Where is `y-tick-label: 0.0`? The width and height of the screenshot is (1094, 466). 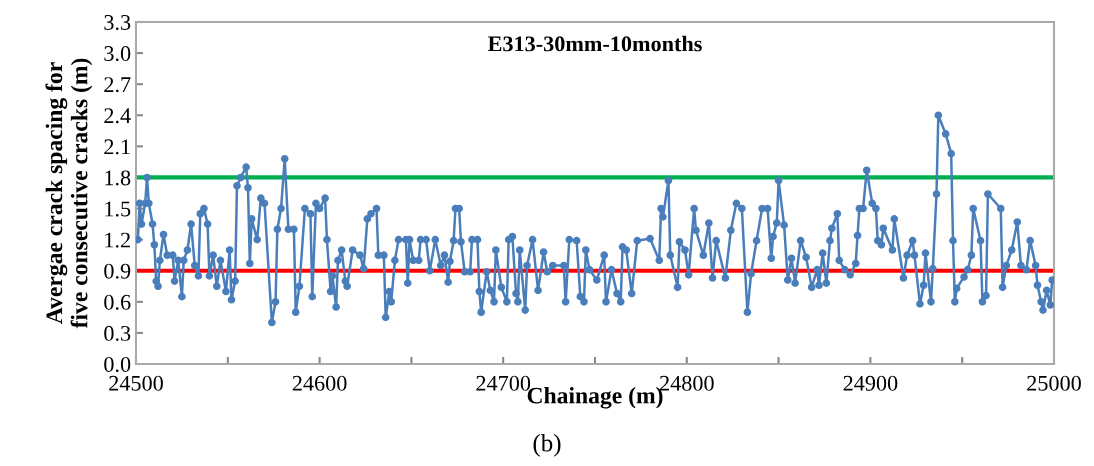 y-tick-label: 0.0 is located at coordinates (117, 364).